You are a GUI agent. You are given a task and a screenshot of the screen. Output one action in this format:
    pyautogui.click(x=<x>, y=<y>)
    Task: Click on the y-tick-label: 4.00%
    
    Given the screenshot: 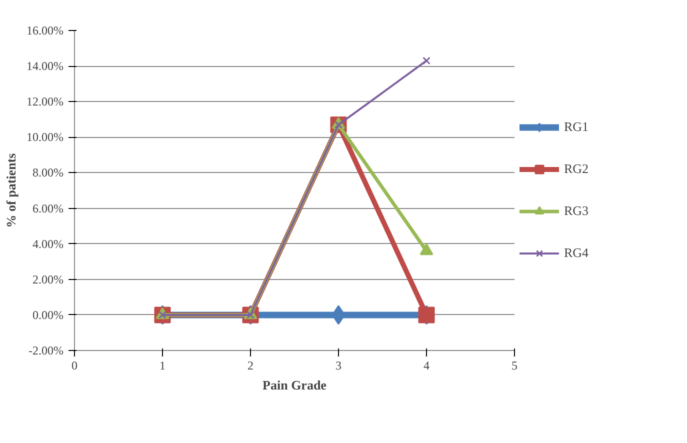 What is the action you would take?
    pyautogui.click(x=48, y=243)
    